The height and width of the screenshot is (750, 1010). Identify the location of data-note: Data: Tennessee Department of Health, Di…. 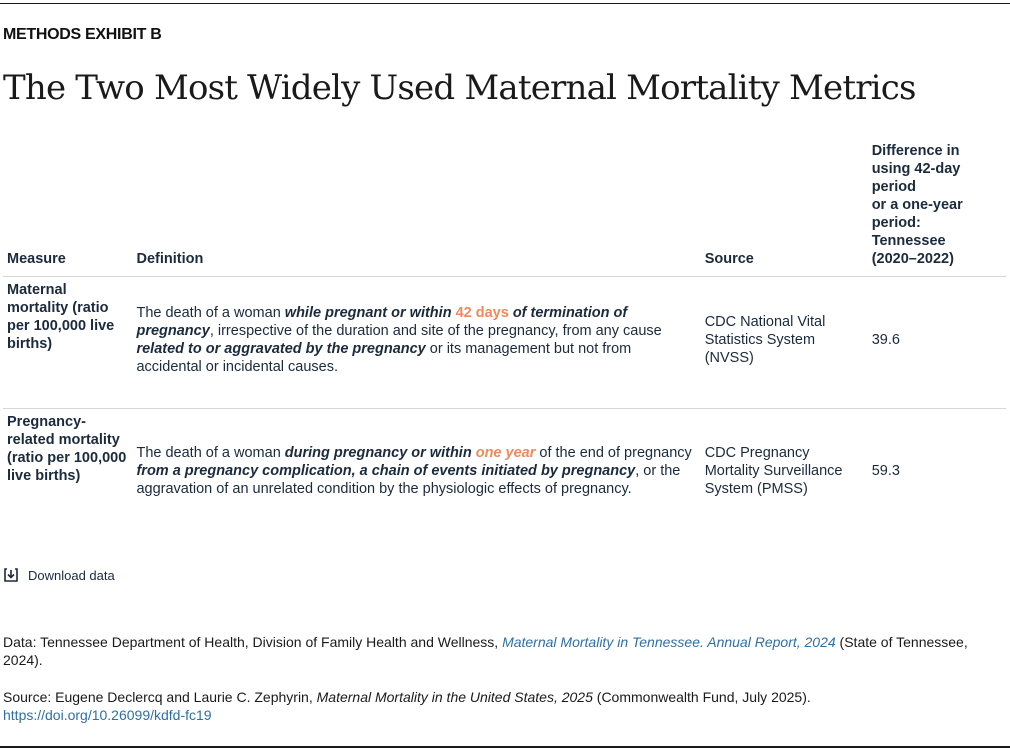
(485, 651).